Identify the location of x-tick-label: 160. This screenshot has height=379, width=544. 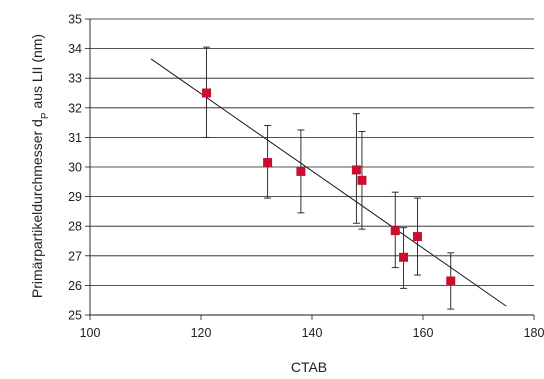
(423, 333).